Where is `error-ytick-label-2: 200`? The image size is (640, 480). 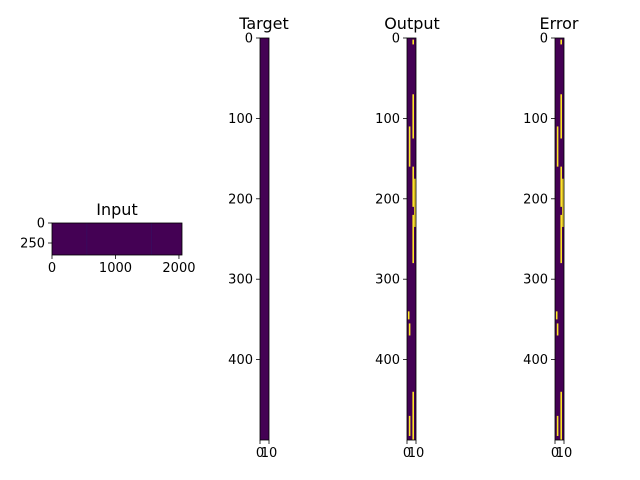
error-ytick-label-2: 200 is located at coordinates (535, 199).